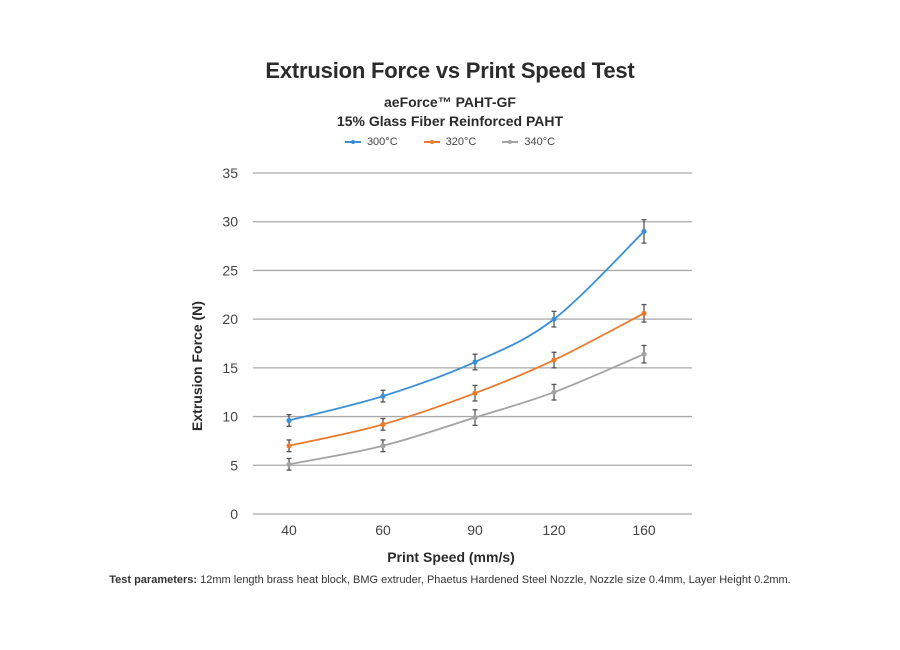 The height and width of the screenshot is (650, 900). I want to click on y-tick-label: 0, so click(234, 514).